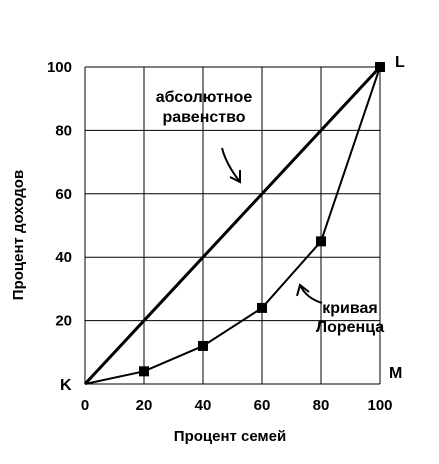 The width and height of the screenshot is (439, 464). What do you see at coordinates (85, 405) in the screenshot?
I see `x-tick-label-0: 0` at bounding box center [85, 405].